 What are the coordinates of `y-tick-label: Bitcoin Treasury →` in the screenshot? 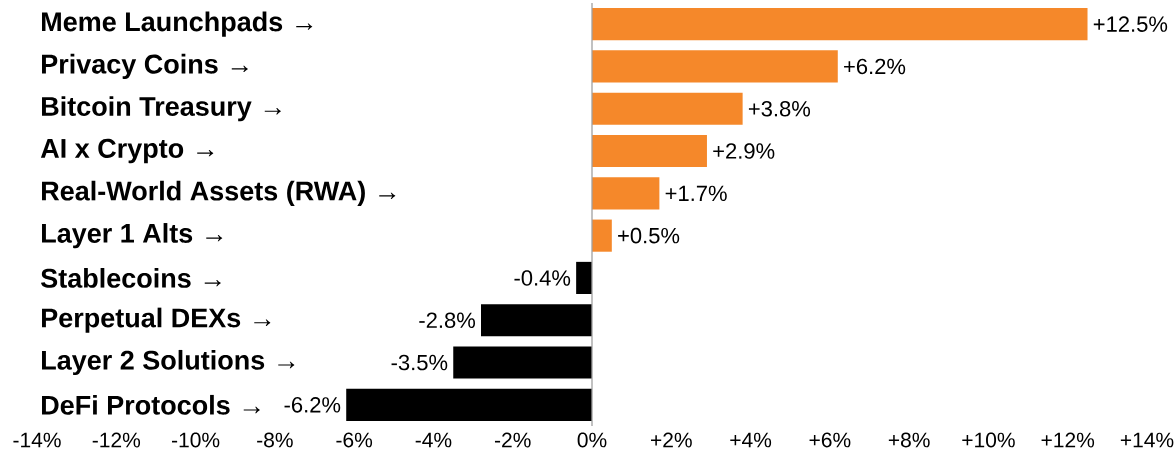 It's located at (161, 109).